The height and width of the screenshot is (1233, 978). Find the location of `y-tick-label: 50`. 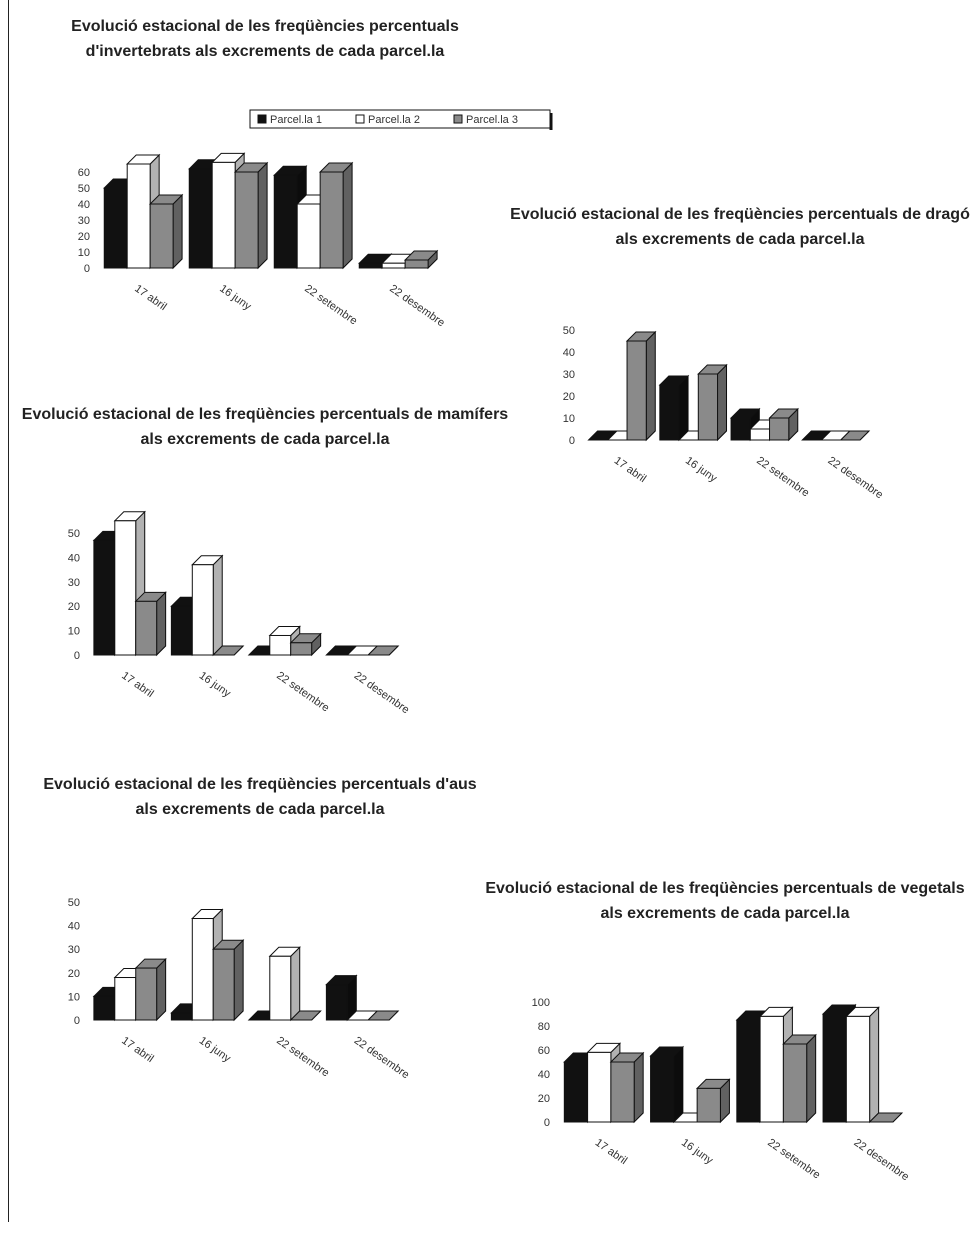

y-tick-label: 50 is located at coordinates (74, 534).